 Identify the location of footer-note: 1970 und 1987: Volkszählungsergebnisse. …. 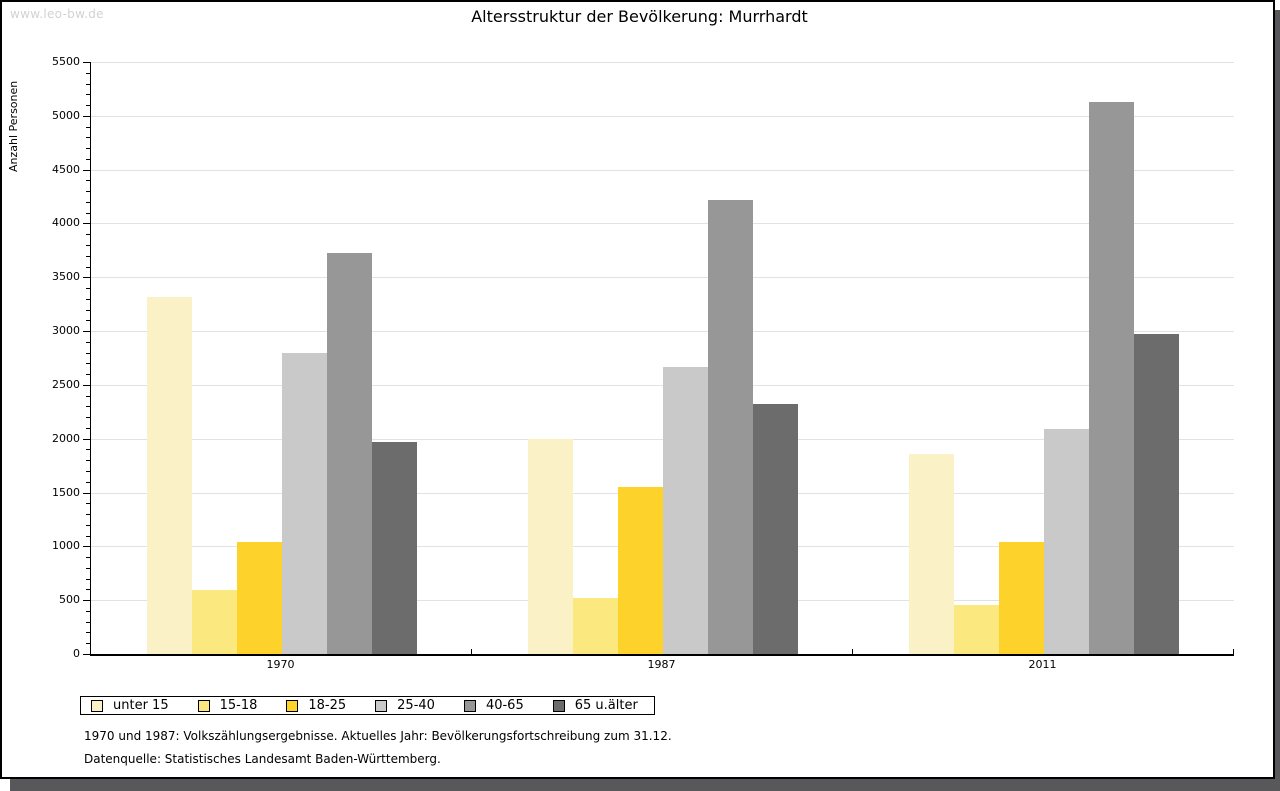
(378, 736).